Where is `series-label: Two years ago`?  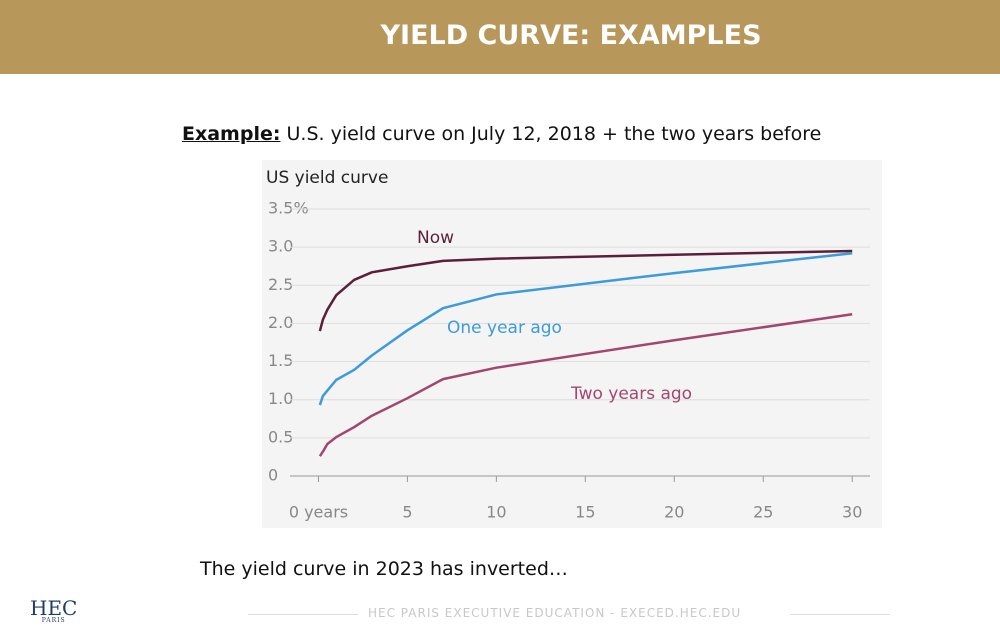 series-label: Two years ago is located at coordinates (631, 394).